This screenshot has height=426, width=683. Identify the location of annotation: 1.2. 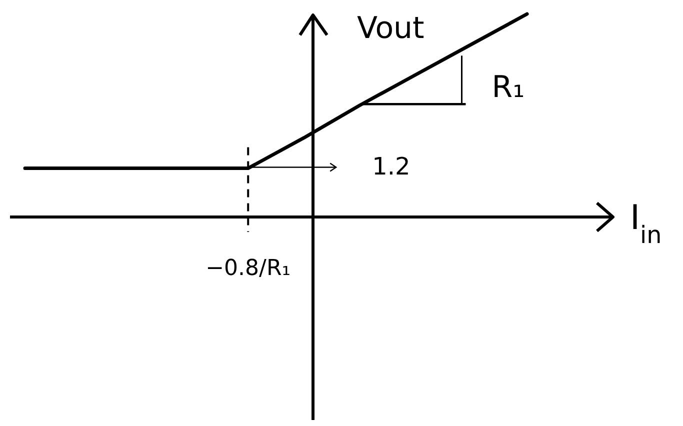
(391, 166).